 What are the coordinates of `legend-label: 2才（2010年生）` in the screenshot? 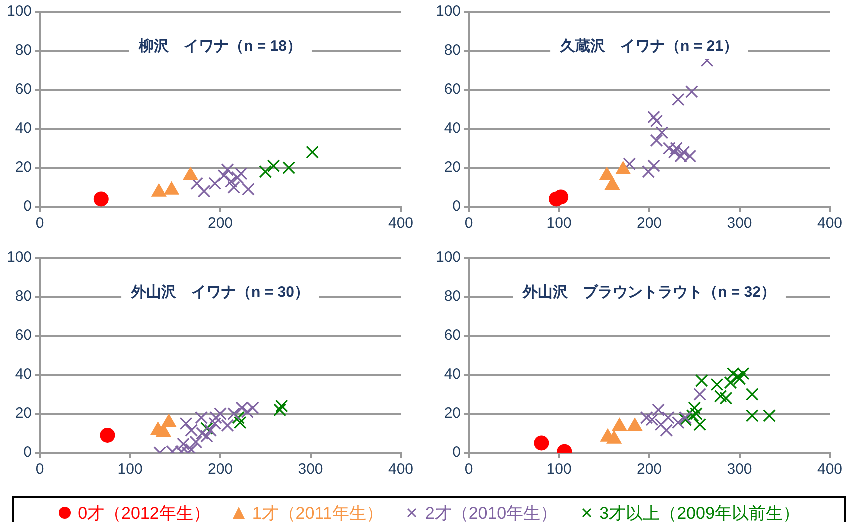 It's located at (491, 512).